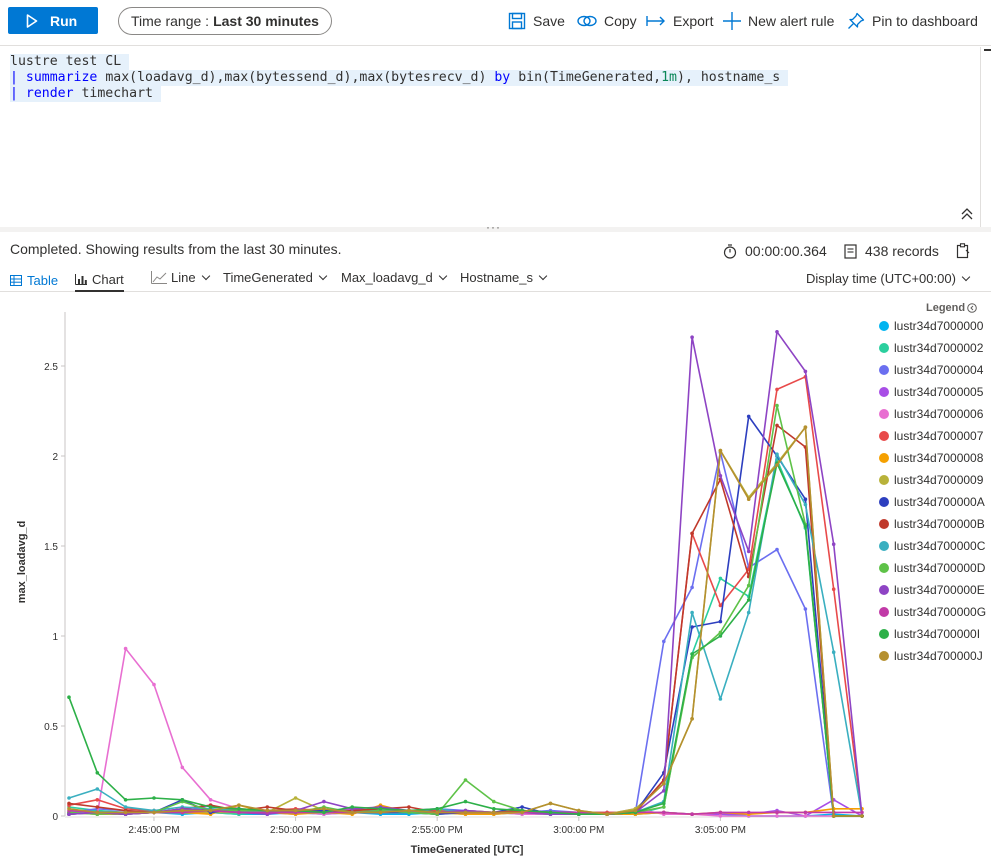 This screenshot has width=991, height=864. Describe the element at coordinates (967, 214) in the screenshot. I see `collapse-editor-icon` at that location.